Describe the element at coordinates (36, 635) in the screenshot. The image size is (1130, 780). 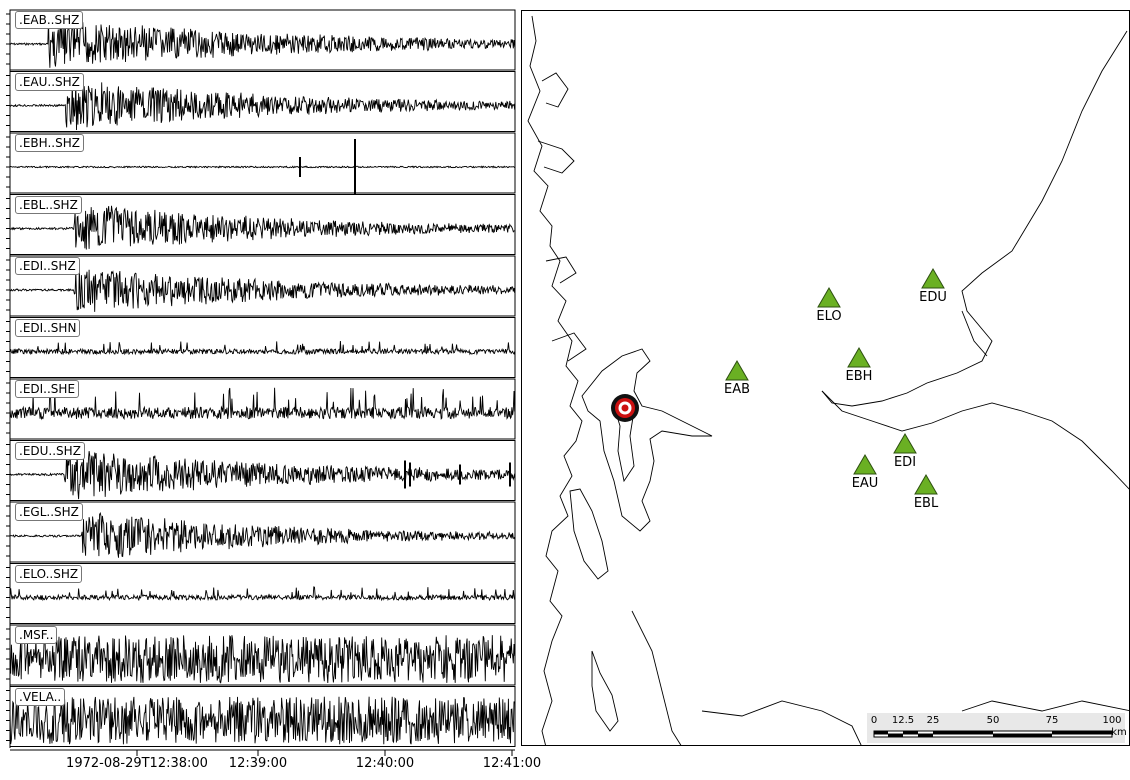
I see `trace-label: .MSF..` at that location.